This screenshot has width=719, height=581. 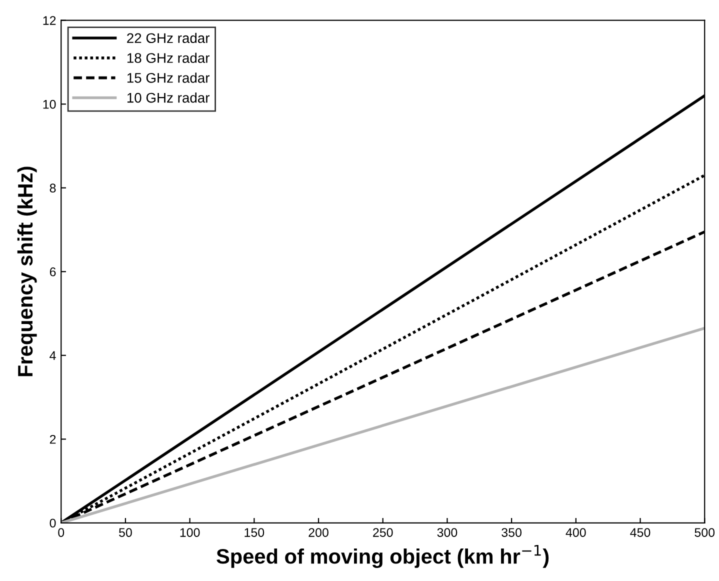 What do you see at coordinates (576, 532) in the screenshot?
I see `x-tick-label: 400` at bounding box center [576, 532].